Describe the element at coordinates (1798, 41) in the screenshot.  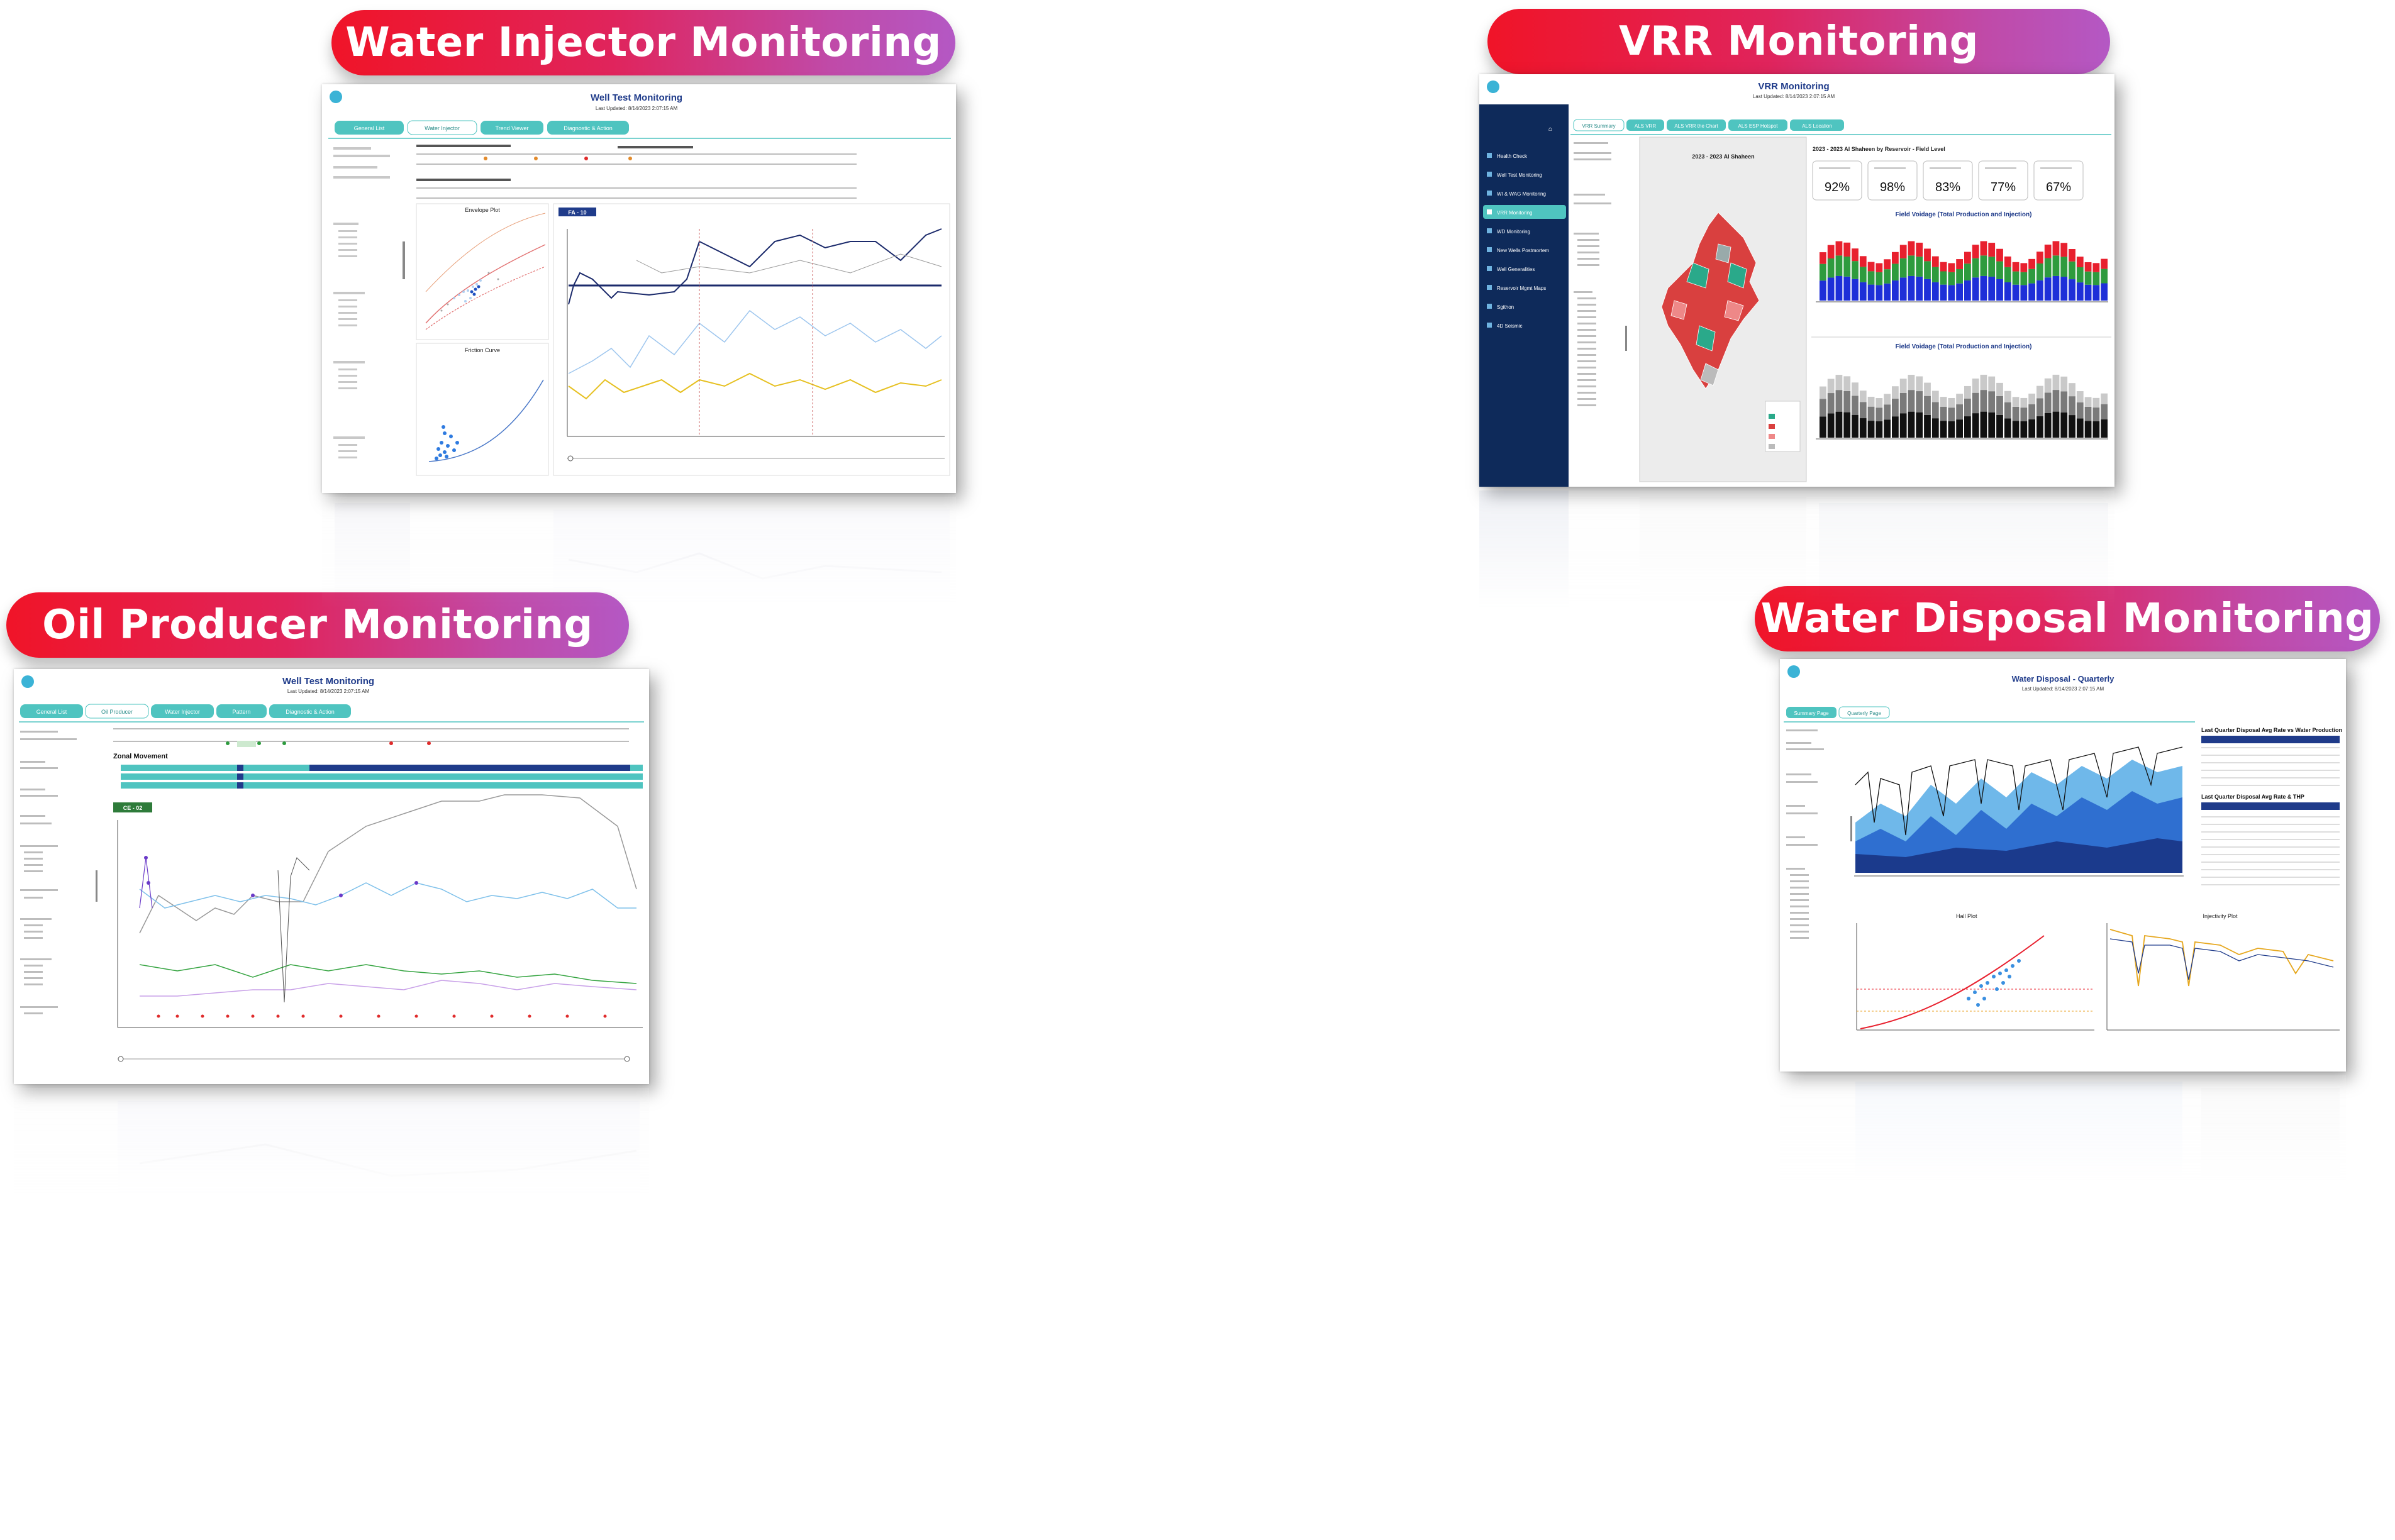
I see `heading-vrr: VRR Monitoring` at that location.